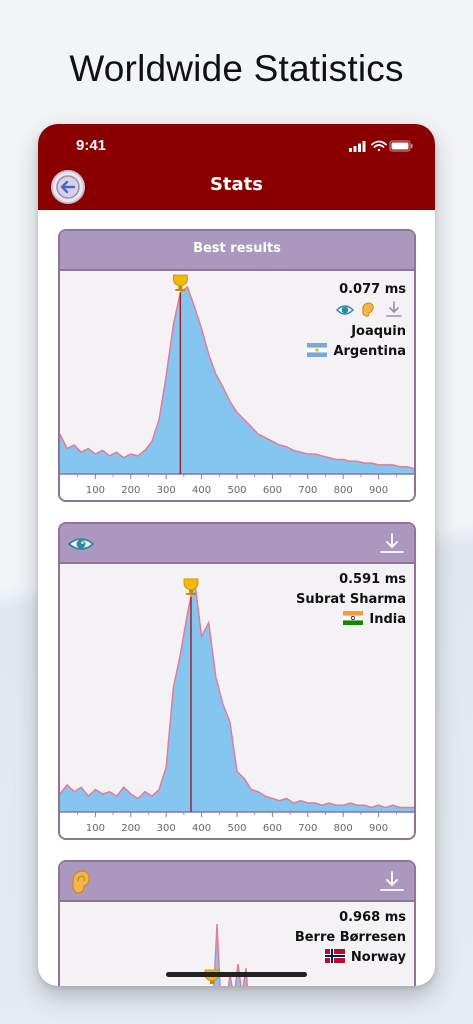  I want to click on distribution-curve, so click(237, 377).